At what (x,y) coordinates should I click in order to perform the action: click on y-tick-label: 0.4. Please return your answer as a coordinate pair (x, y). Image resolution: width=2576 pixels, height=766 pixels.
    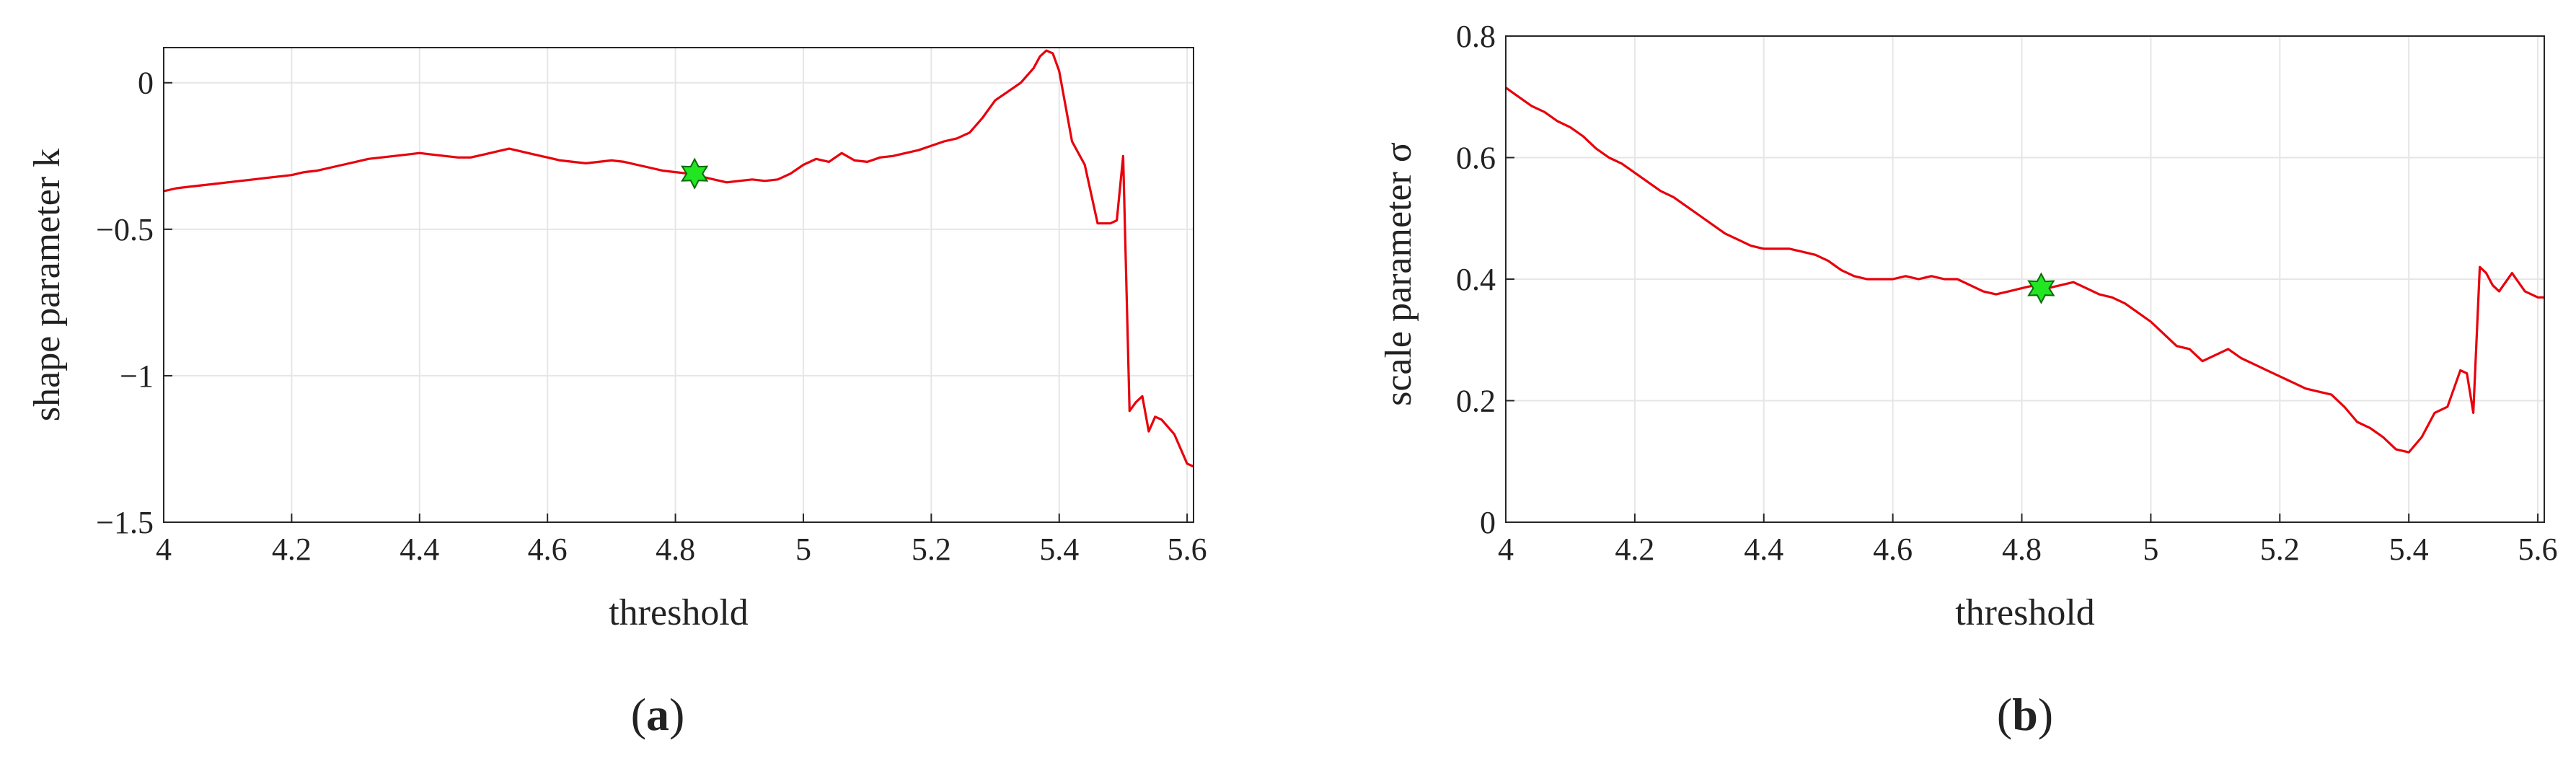
    Looking at the image, I should click on (1476, 279).